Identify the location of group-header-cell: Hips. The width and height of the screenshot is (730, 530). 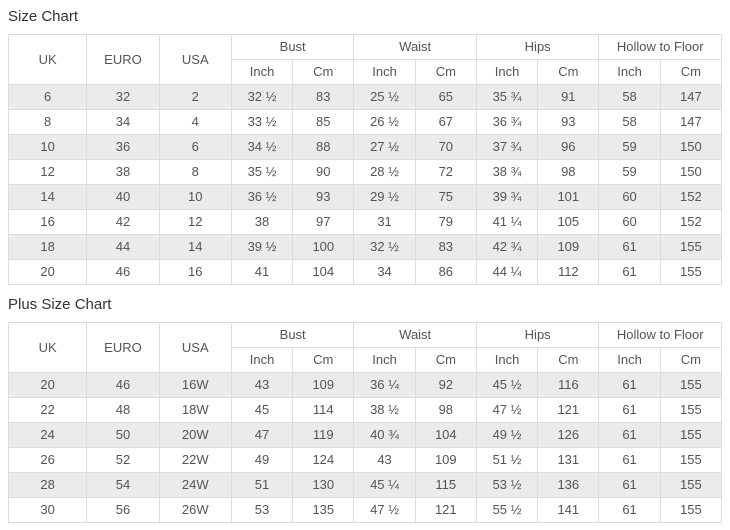
(537, 335).